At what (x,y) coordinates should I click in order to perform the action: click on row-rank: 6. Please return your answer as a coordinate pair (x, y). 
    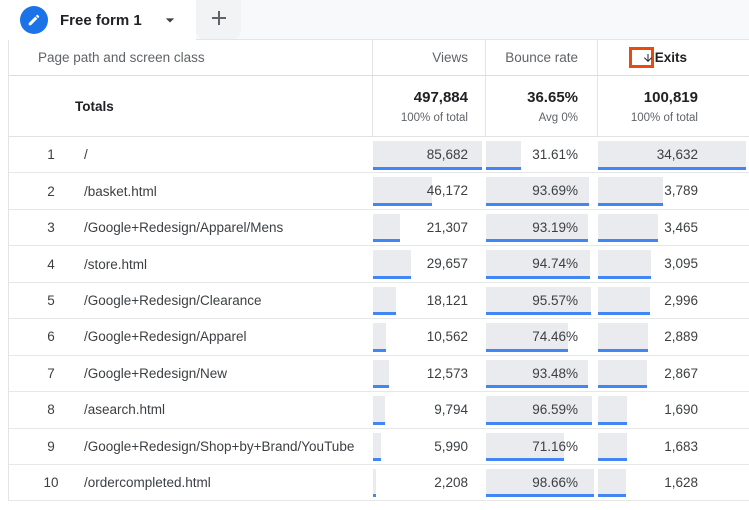
    Looking at the image, I should click on (51, 337).